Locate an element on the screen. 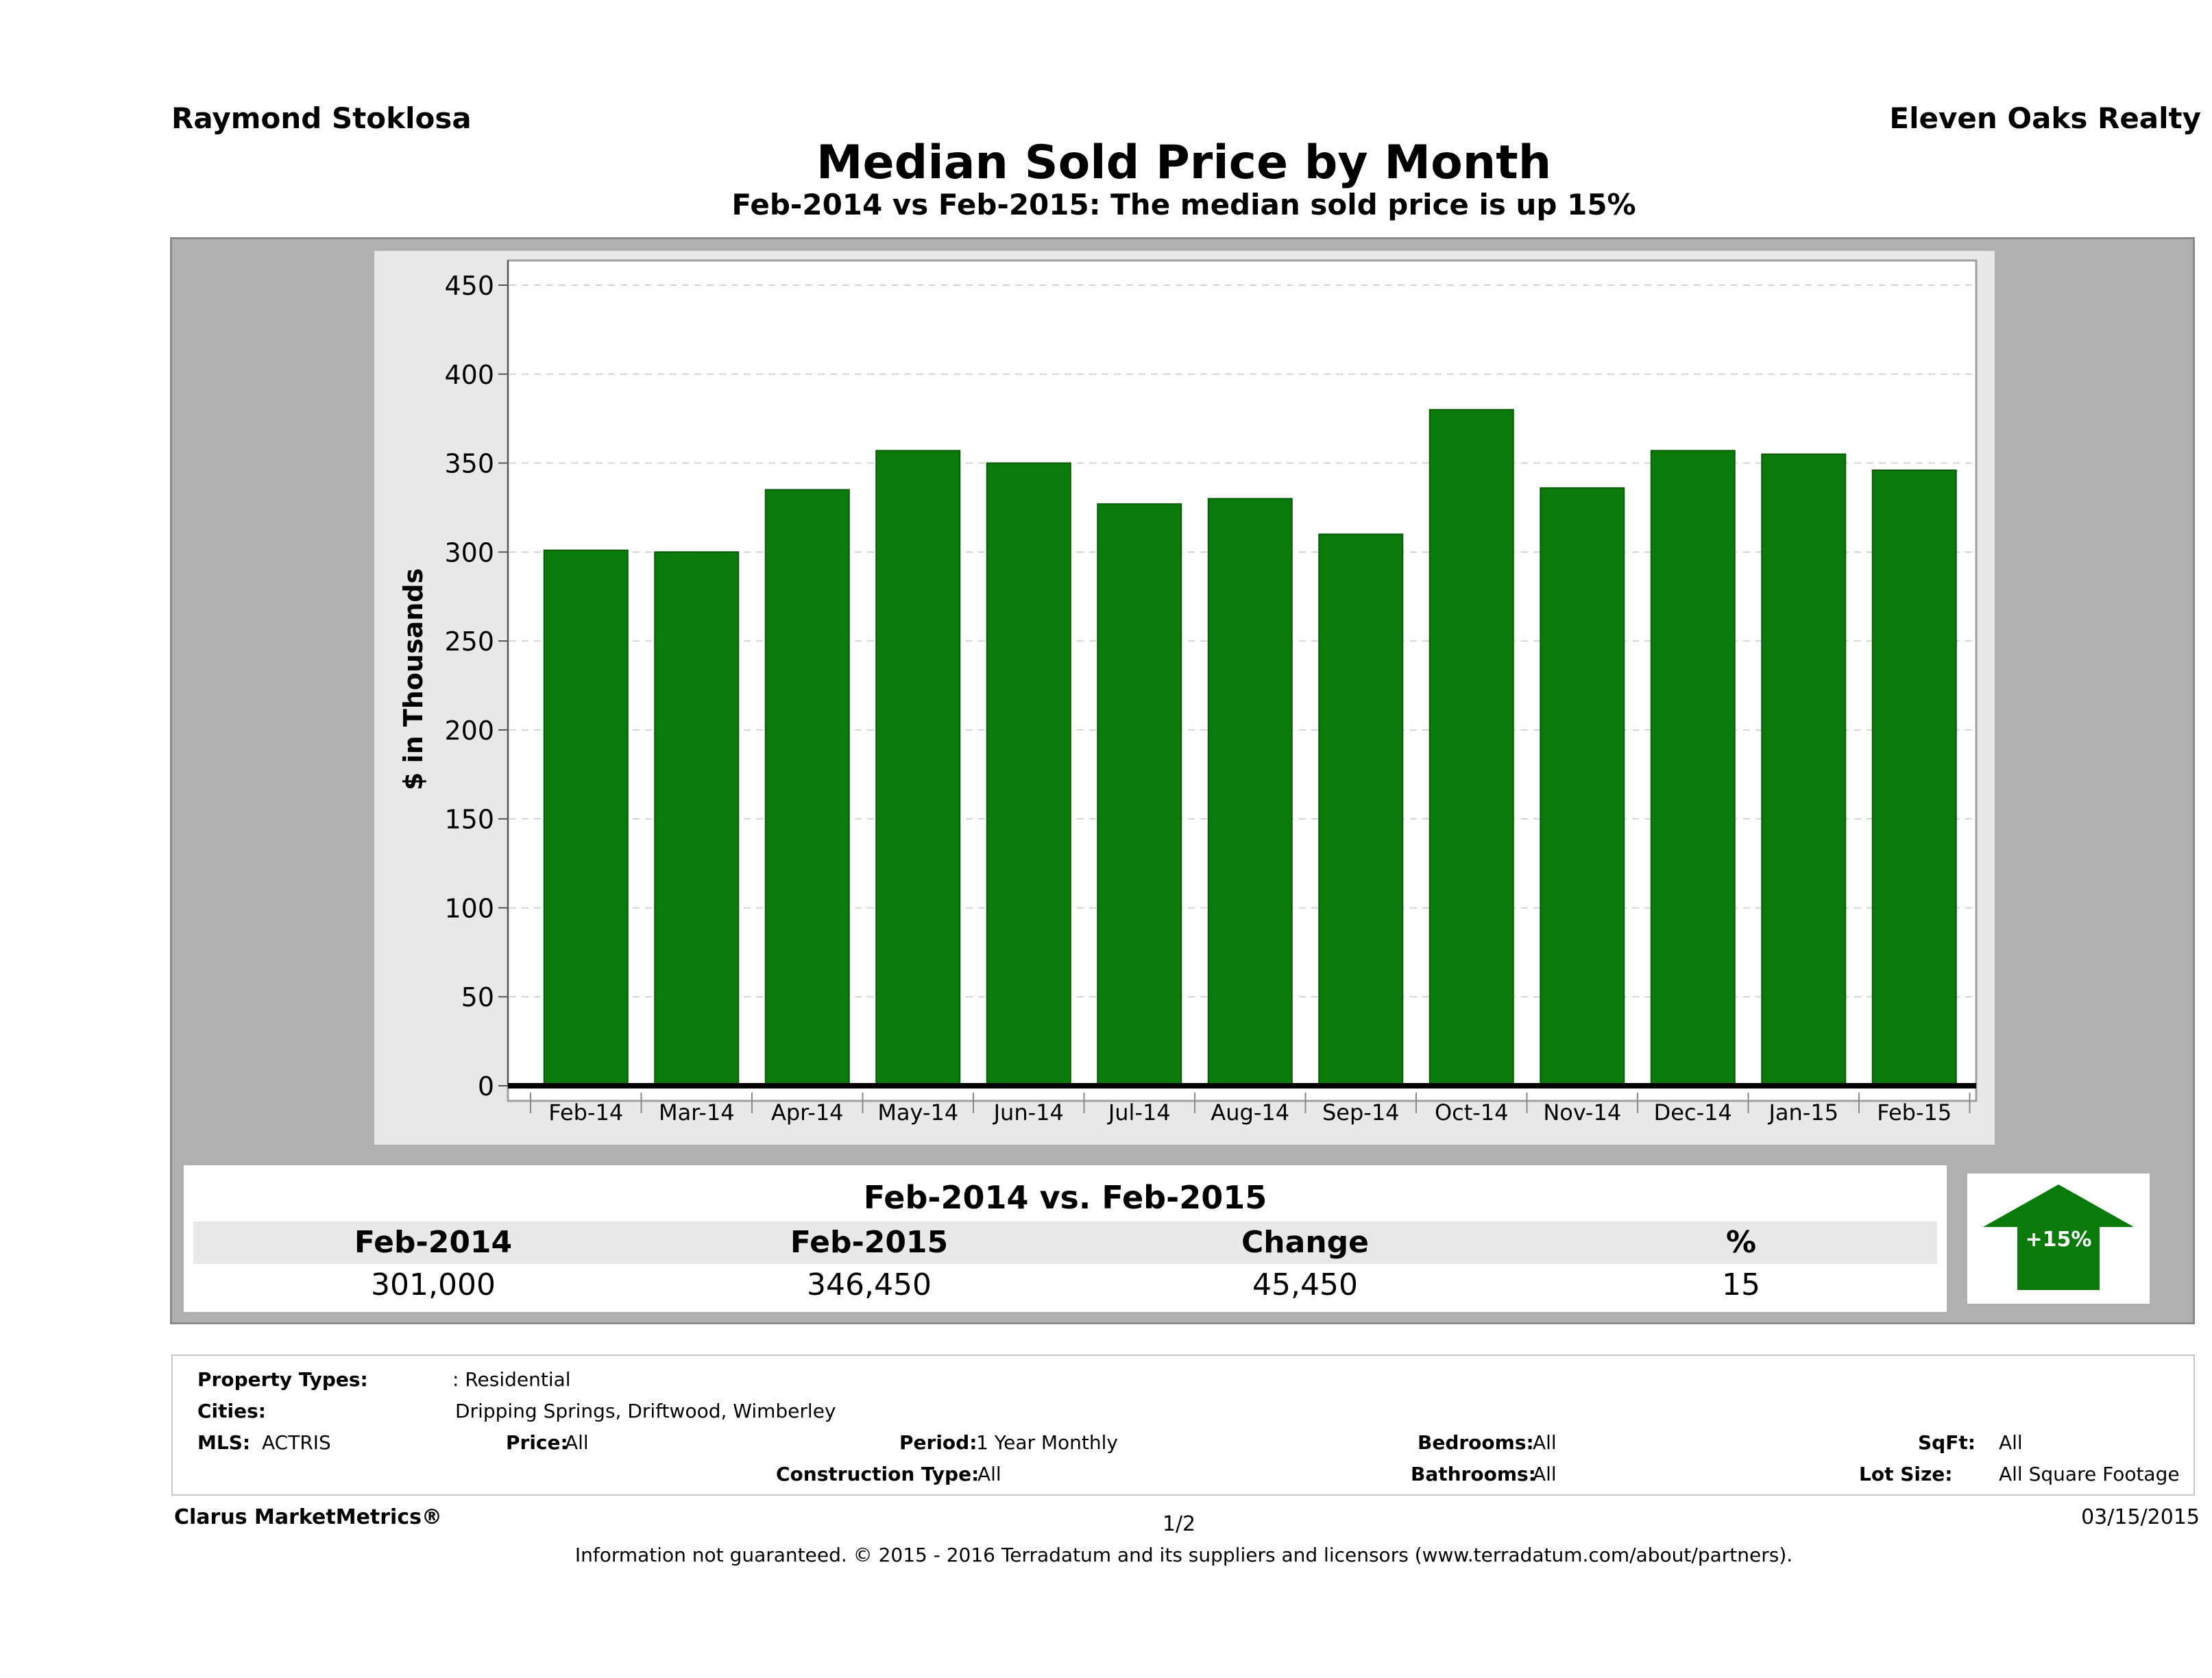 This screenshot has height=1678, width=2212. y-tick-label: 400 is located at coordinates (469, 375).